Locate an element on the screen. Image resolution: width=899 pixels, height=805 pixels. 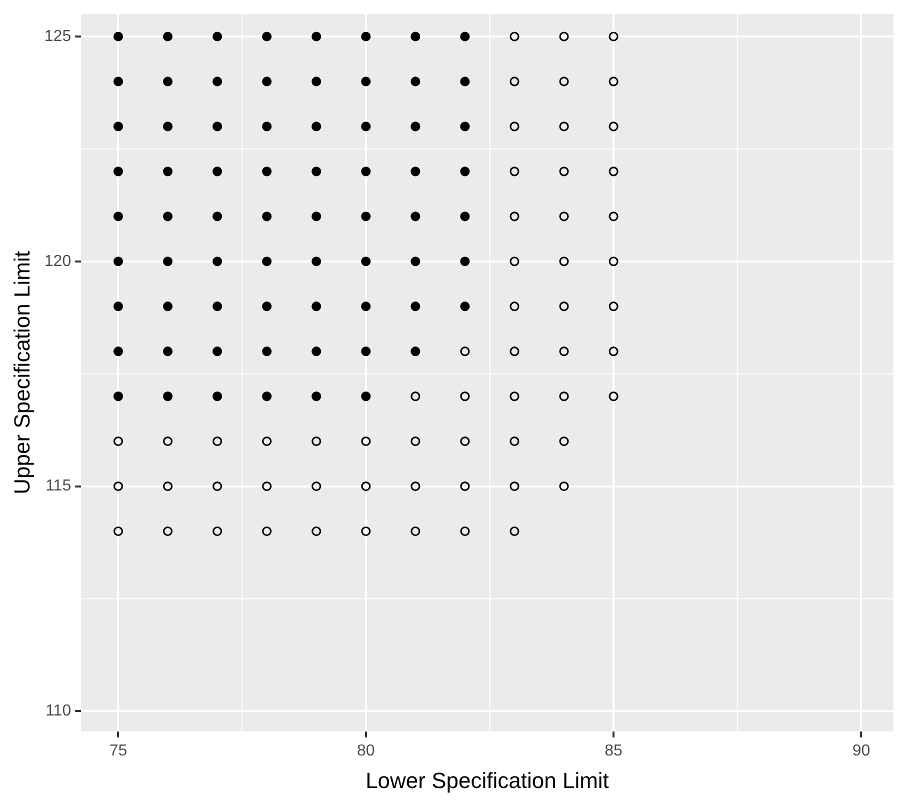
x-tick-label: 80 is located at coordinates (366, 751).